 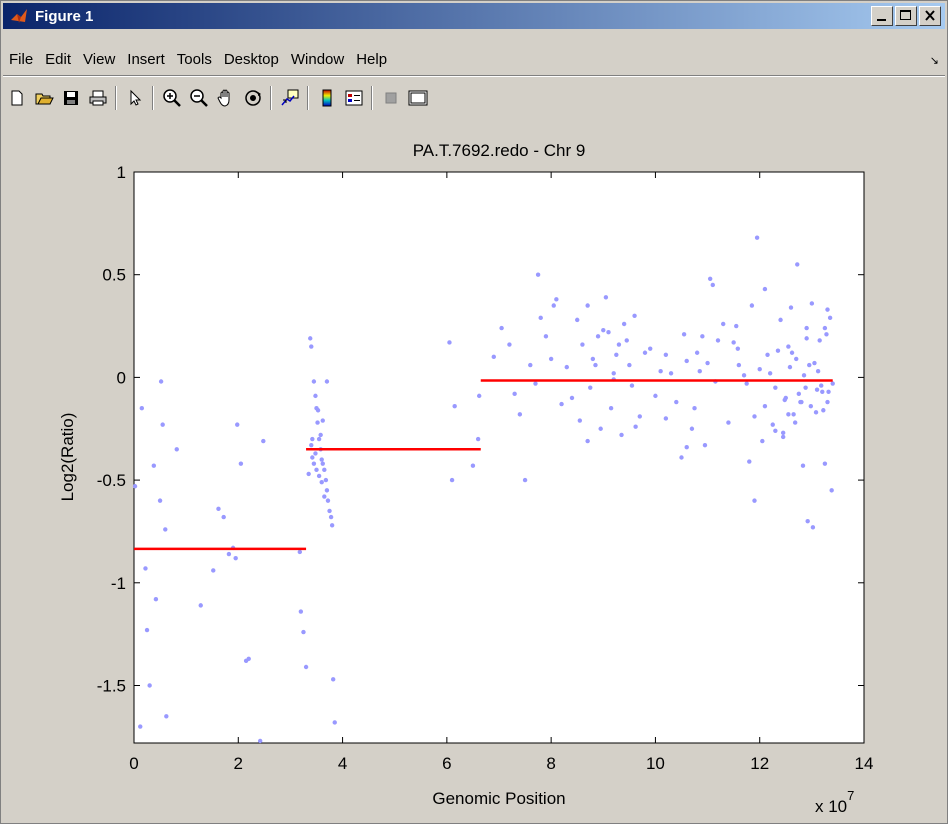 What do you see at coordinates (199, 98) in the screenshot?
I see `zoom-out-icon` at bounding box center [199, 98].